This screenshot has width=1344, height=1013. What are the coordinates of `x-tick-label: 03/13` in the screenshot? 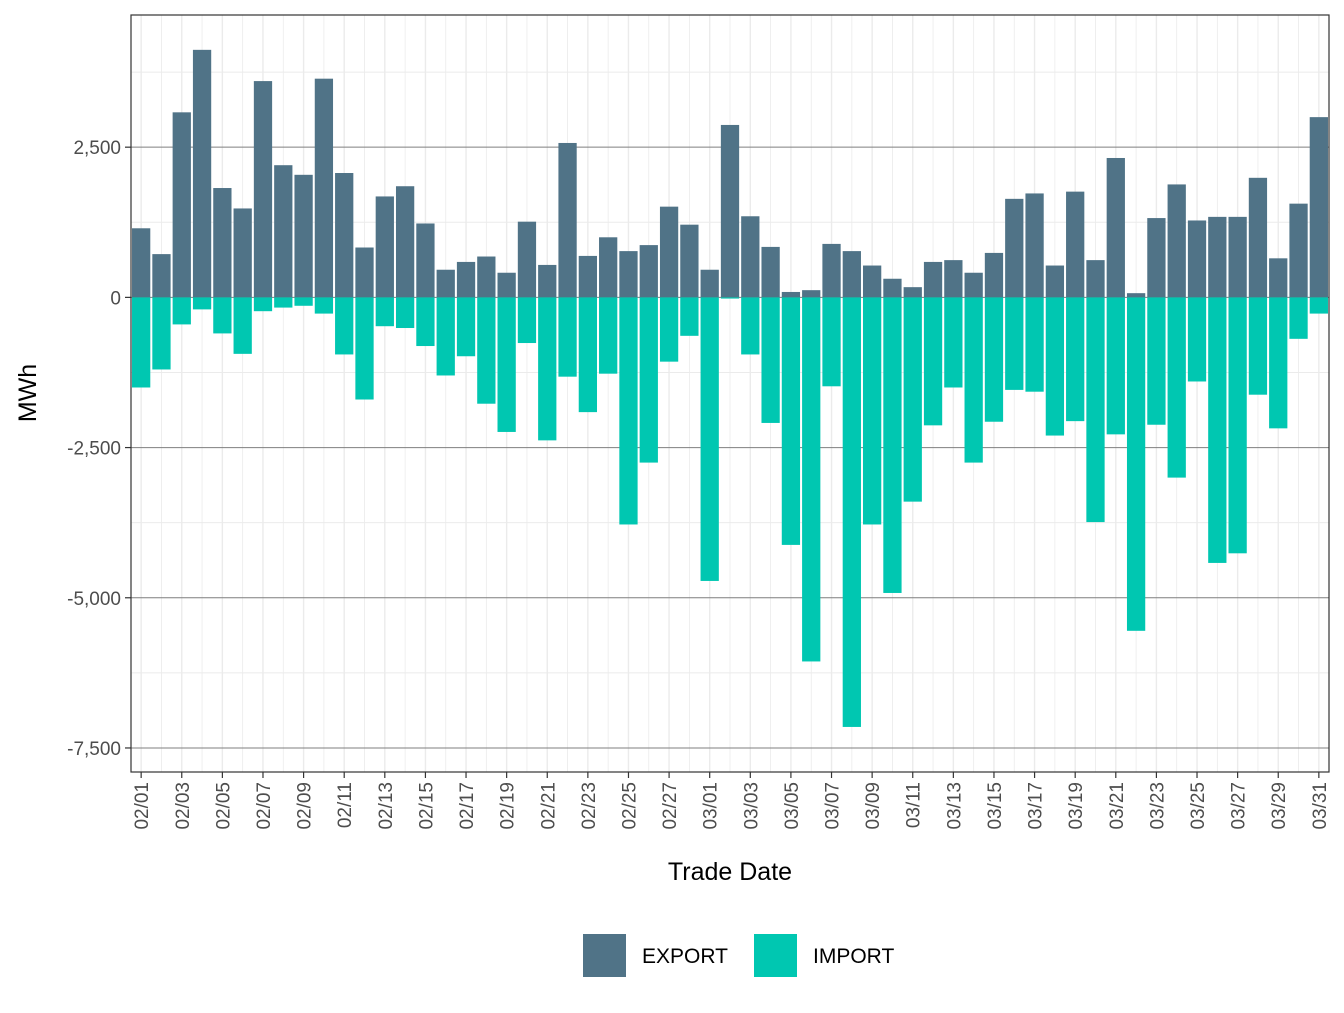 It's located at (954, 806).